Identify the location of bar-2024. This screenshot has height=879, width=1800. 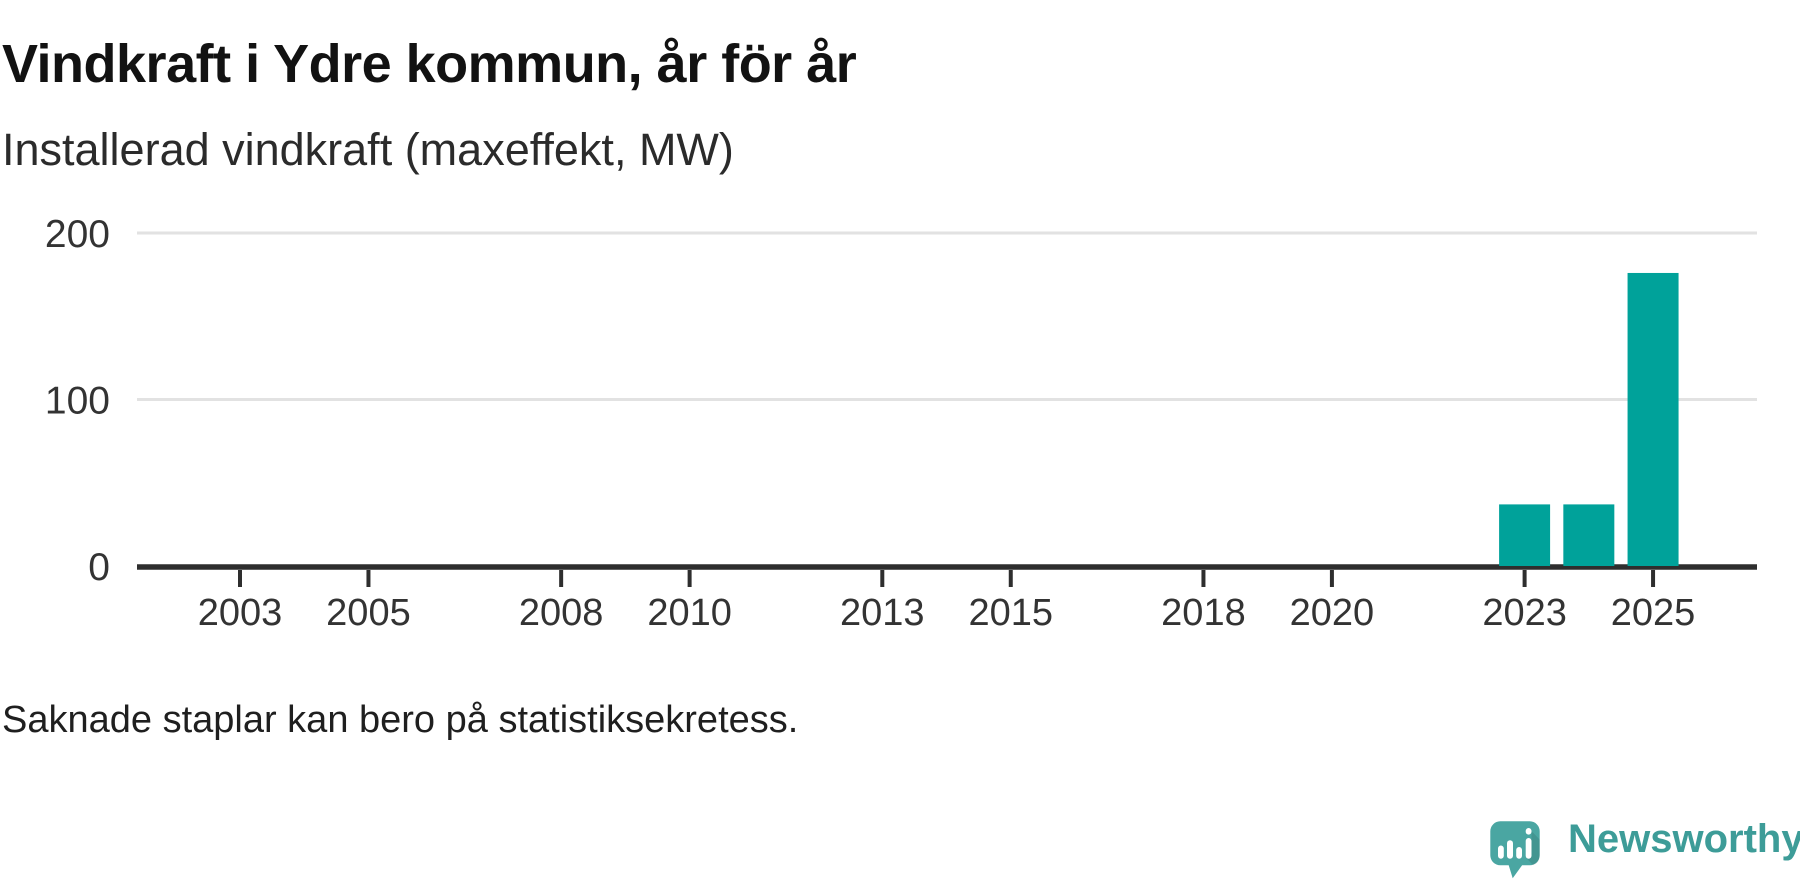
(1589, 535).